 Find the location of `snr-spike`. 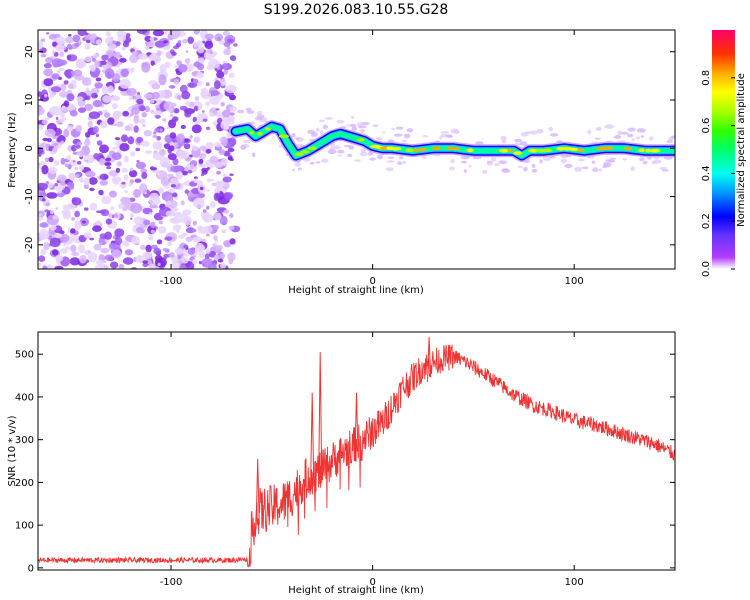

snr-spike is located at coordinates (356, 426).